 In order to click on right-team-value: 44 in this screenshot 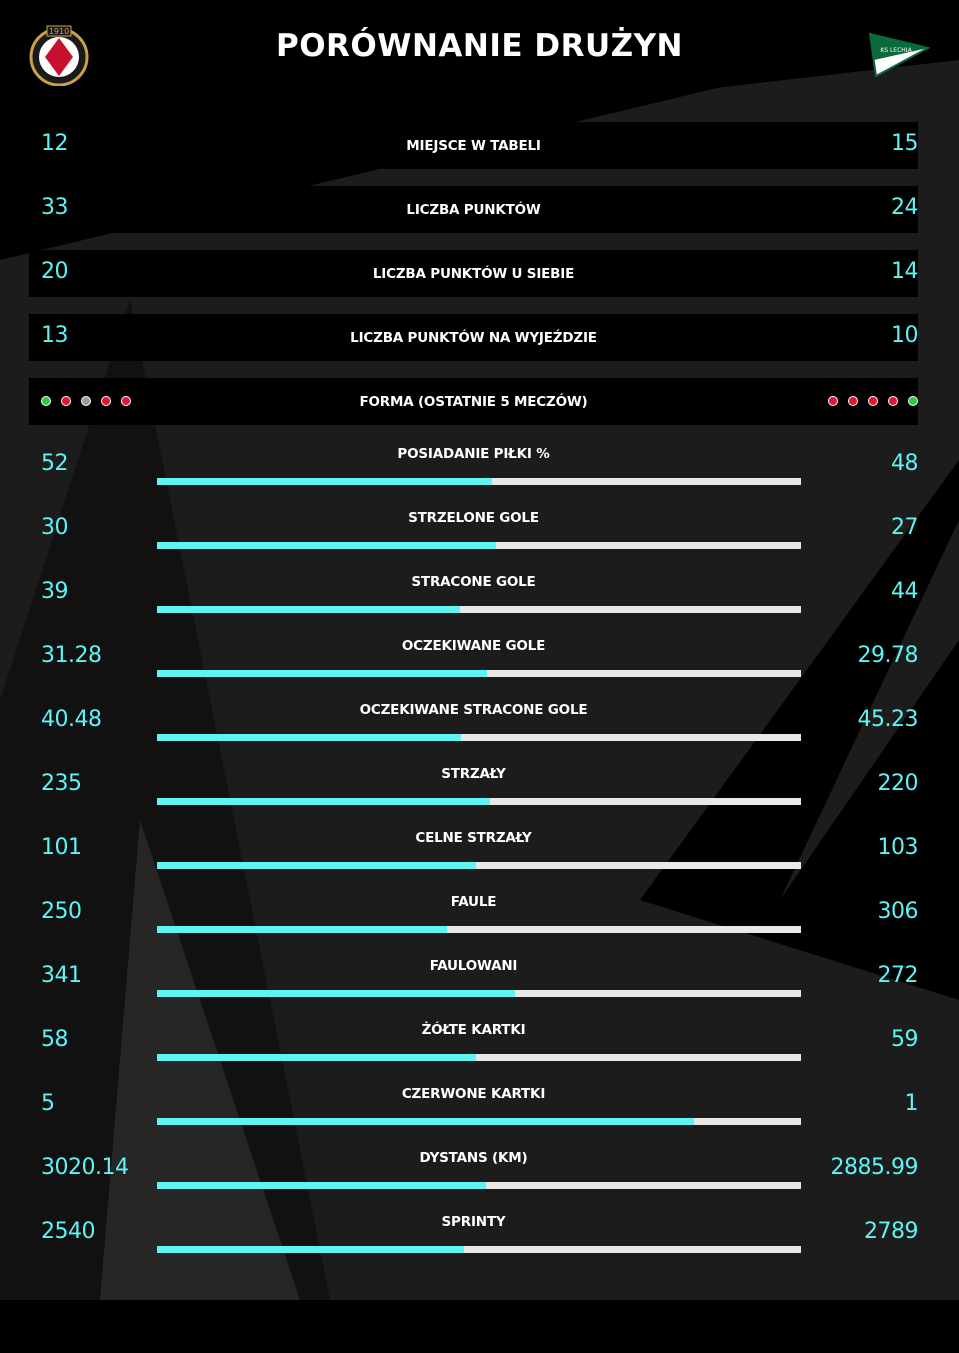, I will do `click(905, 591)`.